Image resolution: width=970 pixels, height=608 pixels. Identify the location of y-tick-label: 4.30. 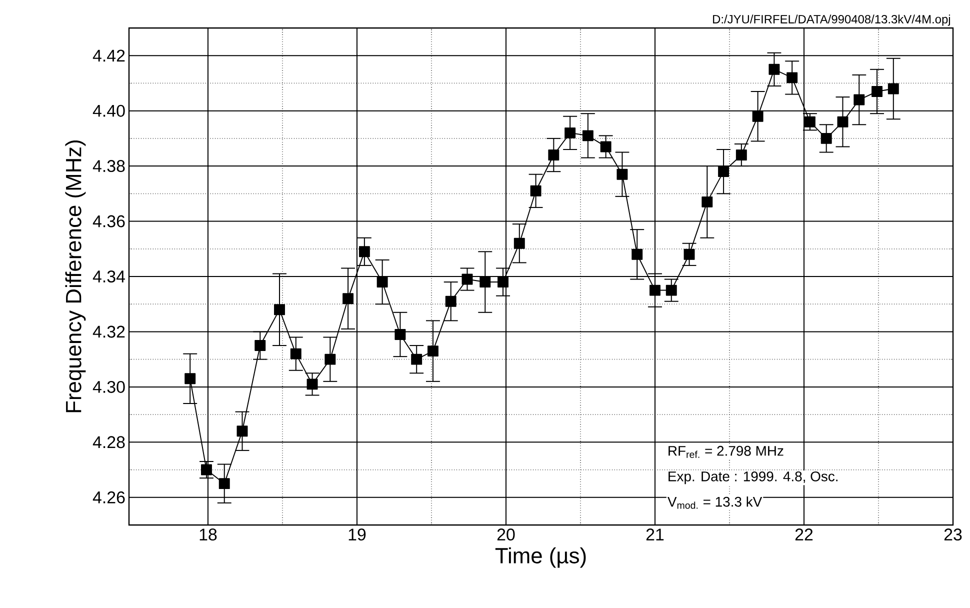
(108, 386).